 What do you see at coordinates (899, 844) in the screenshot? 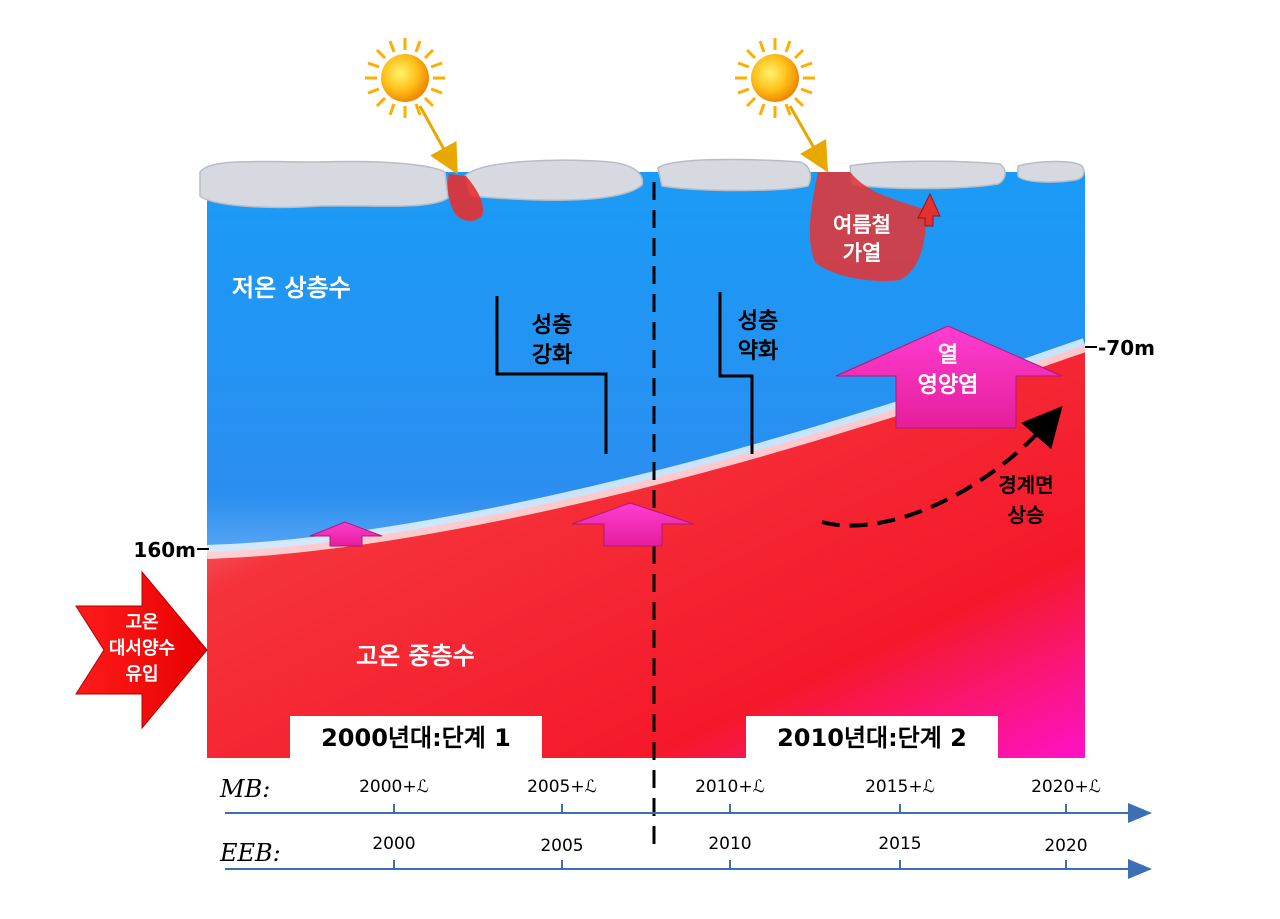
I see `eeb-tick-label: 2015` at bounding box center [899, 844].